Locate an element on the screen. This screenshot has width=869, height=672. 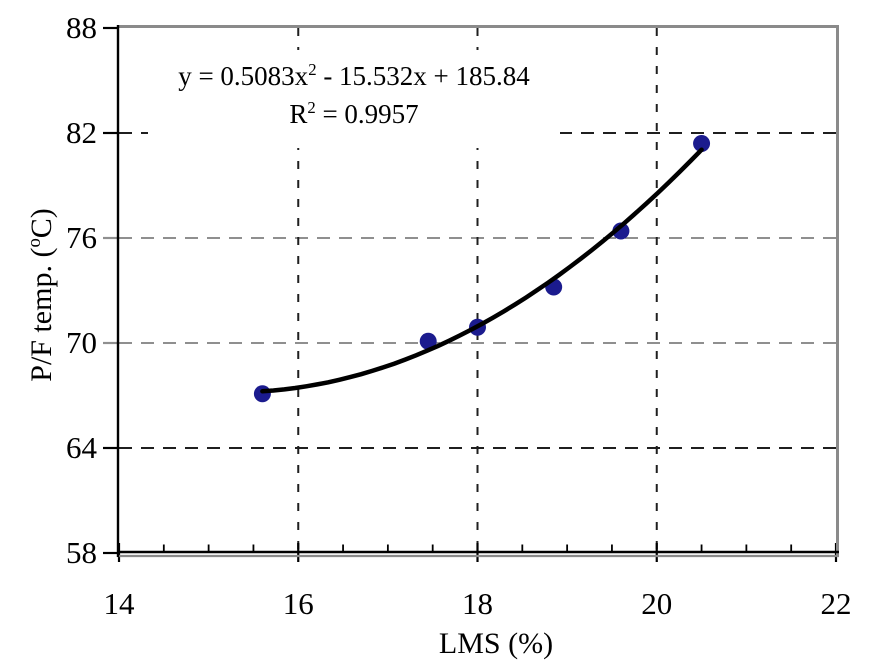
y-tick-label: 82 is located at coordinates (81, 132).